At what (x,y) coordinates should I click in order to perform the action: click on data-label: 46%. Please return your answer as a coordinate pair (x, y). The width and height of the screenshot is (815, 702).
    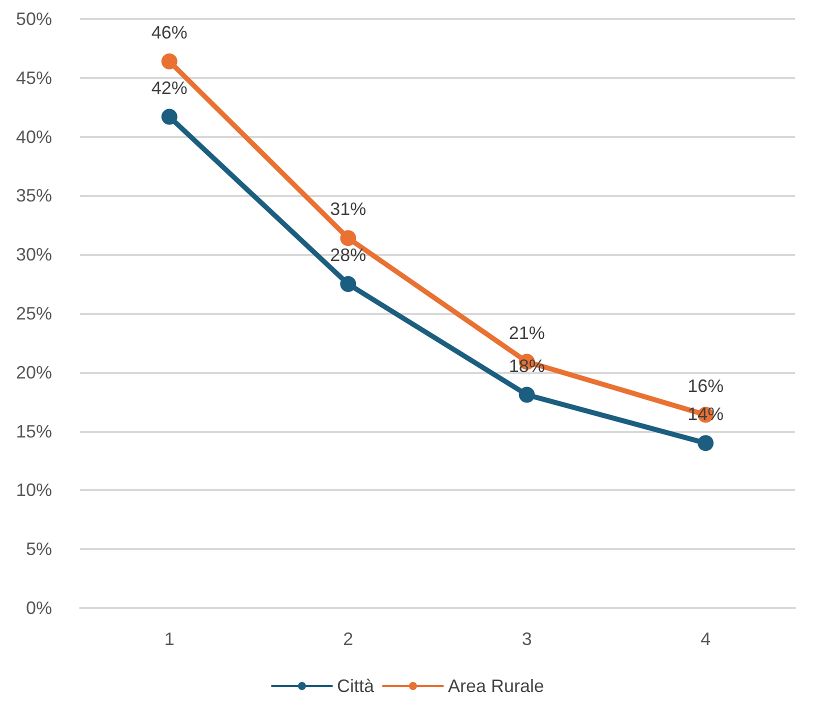
    Looking at the image, I should click on (169, 32).